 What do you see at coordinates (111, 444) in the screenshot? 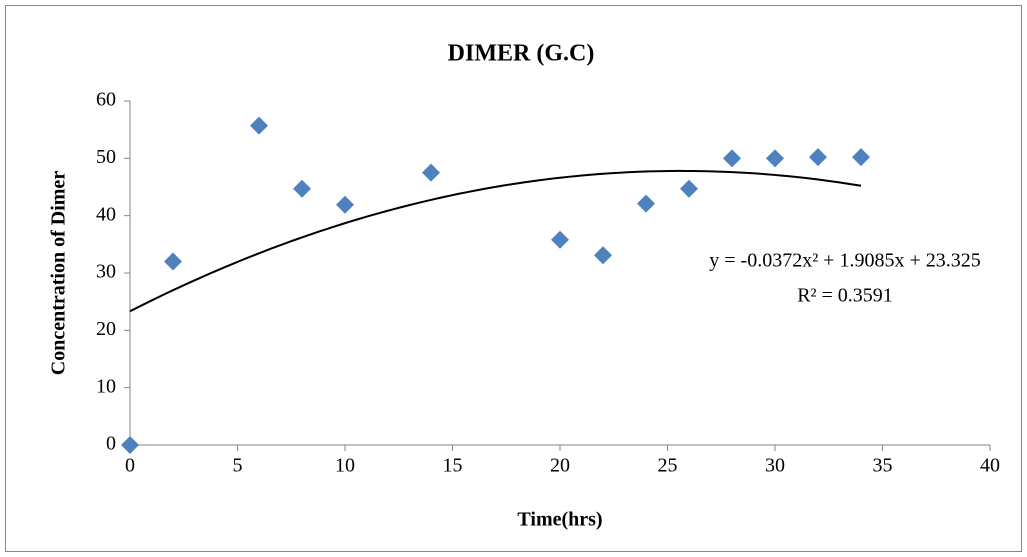
I see `y-tick-label: 0` at bounding box center [111, 444].